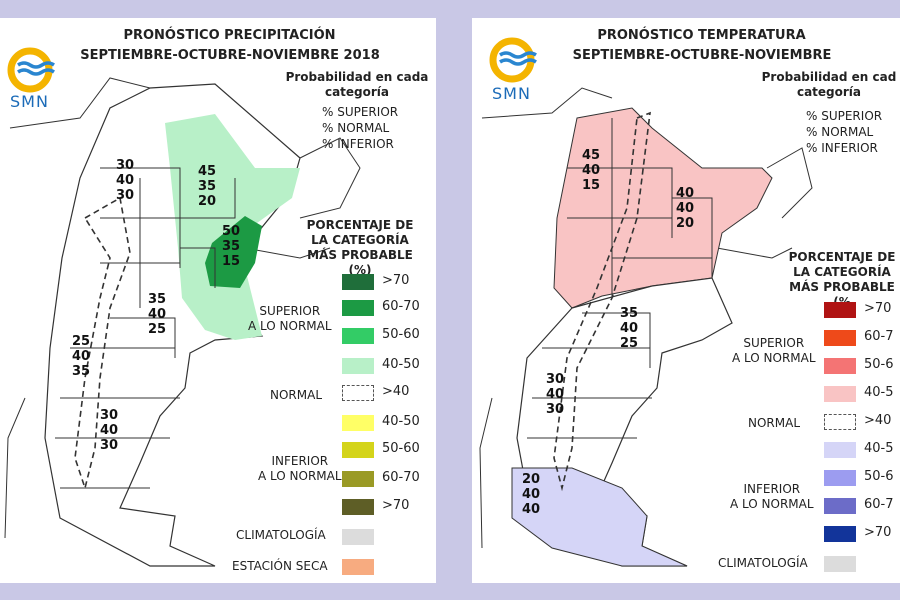 Image resolution: width=900 pixels, height=600 pixels. I want to click on map-probability-label: 20 40 40, so click(531, 494).